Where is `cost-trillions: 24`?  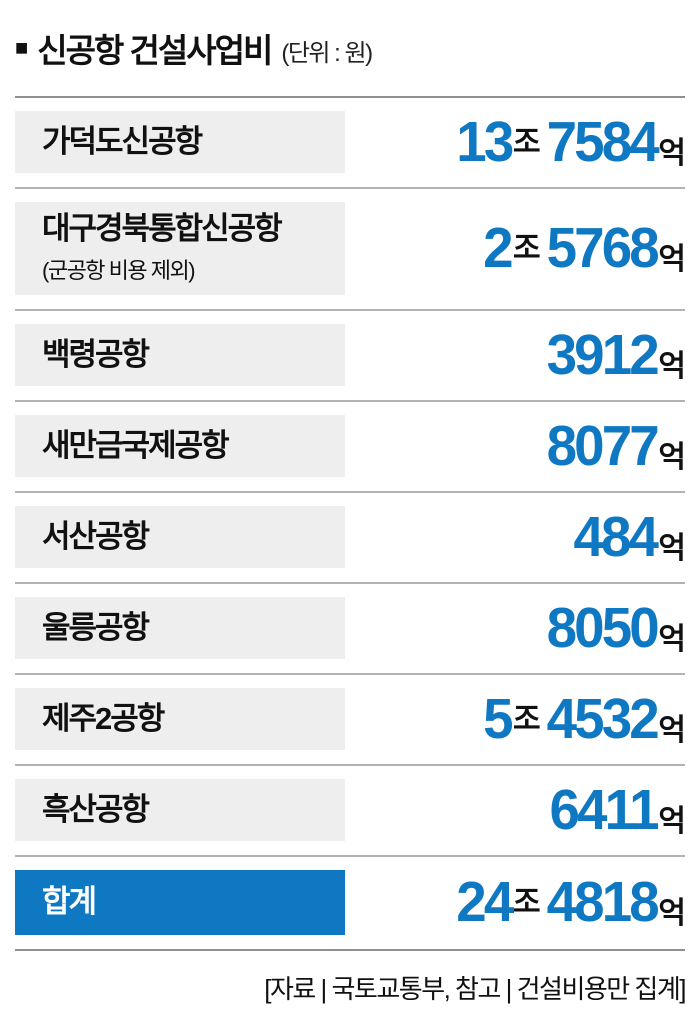 cost-trillions: 24 is located at coordinates (484, 902).